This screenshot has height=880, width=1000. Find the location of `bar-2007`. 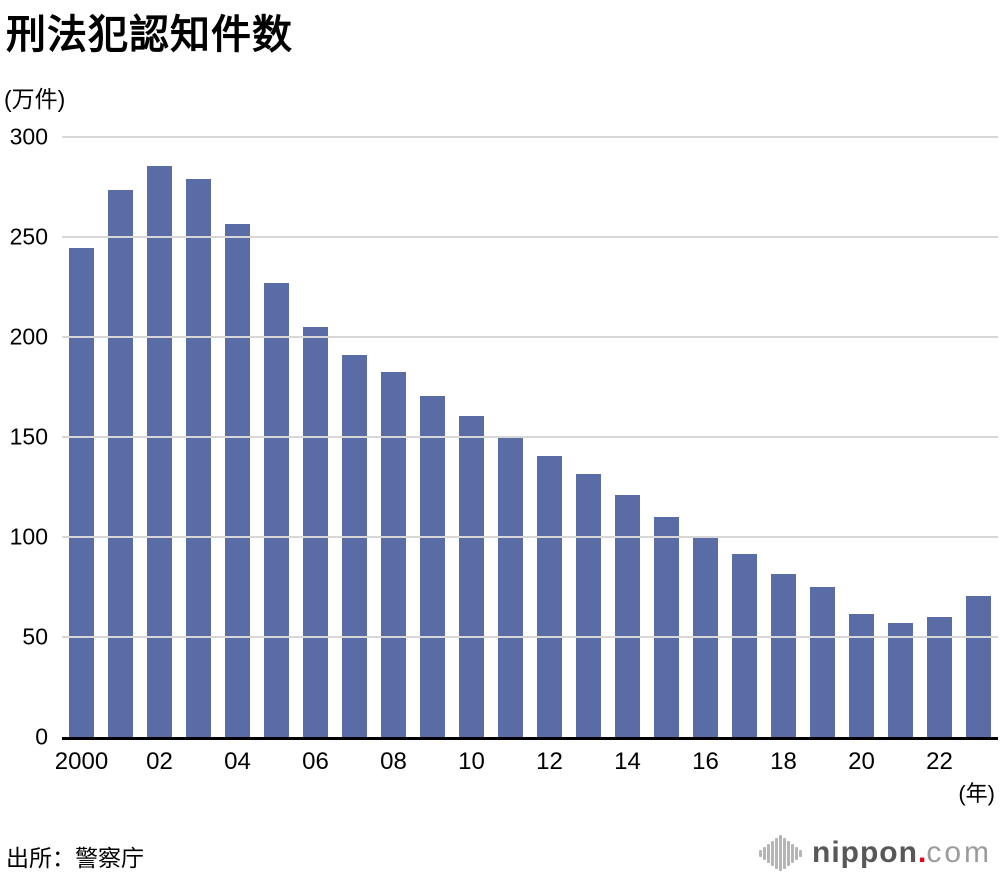

bar-2007 is located at coordinates (354, 546).